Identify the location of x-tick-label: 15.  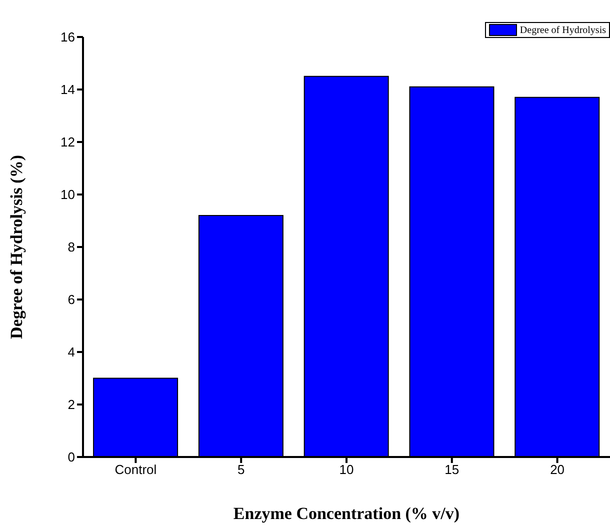
(452, 470).